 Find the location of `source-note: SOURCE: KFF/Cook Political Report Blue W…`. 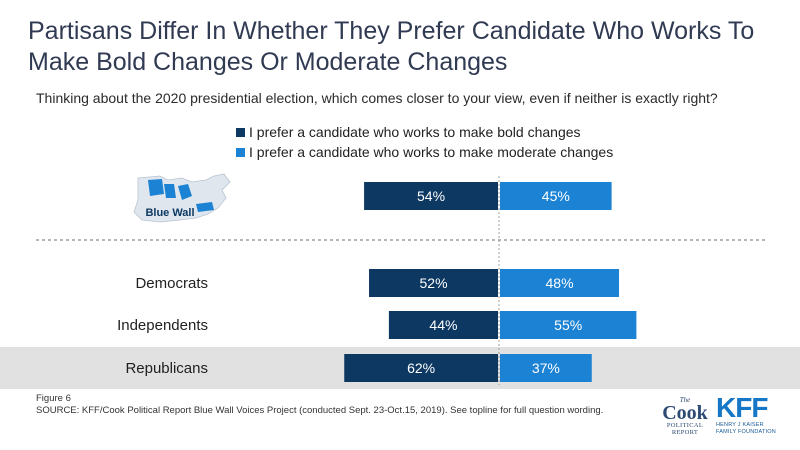

source-note: SOURCE: KFF/Cook Political Report Blue W… is located at coordinates (320, 410).